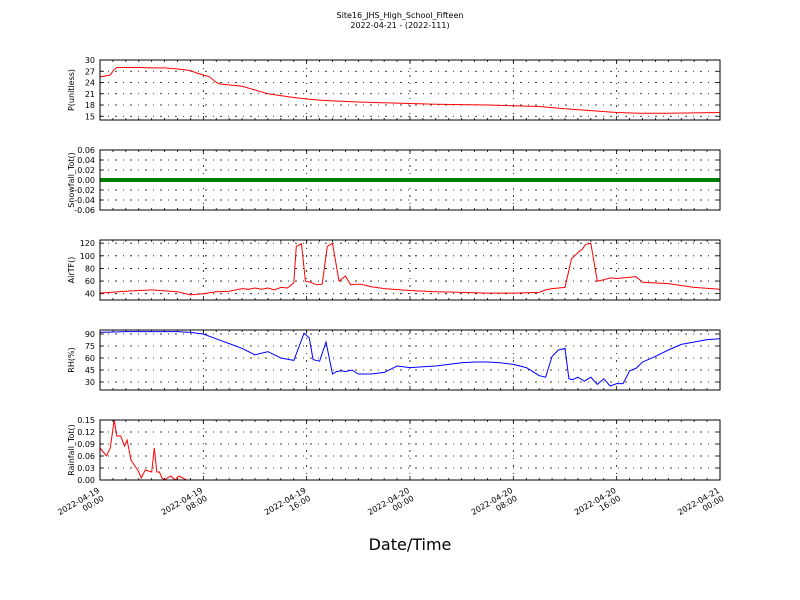  Describe the element at coordinates (287, 505) in the screenshot. I see `x-tick-label: 2022-04-1916:00` at that location.